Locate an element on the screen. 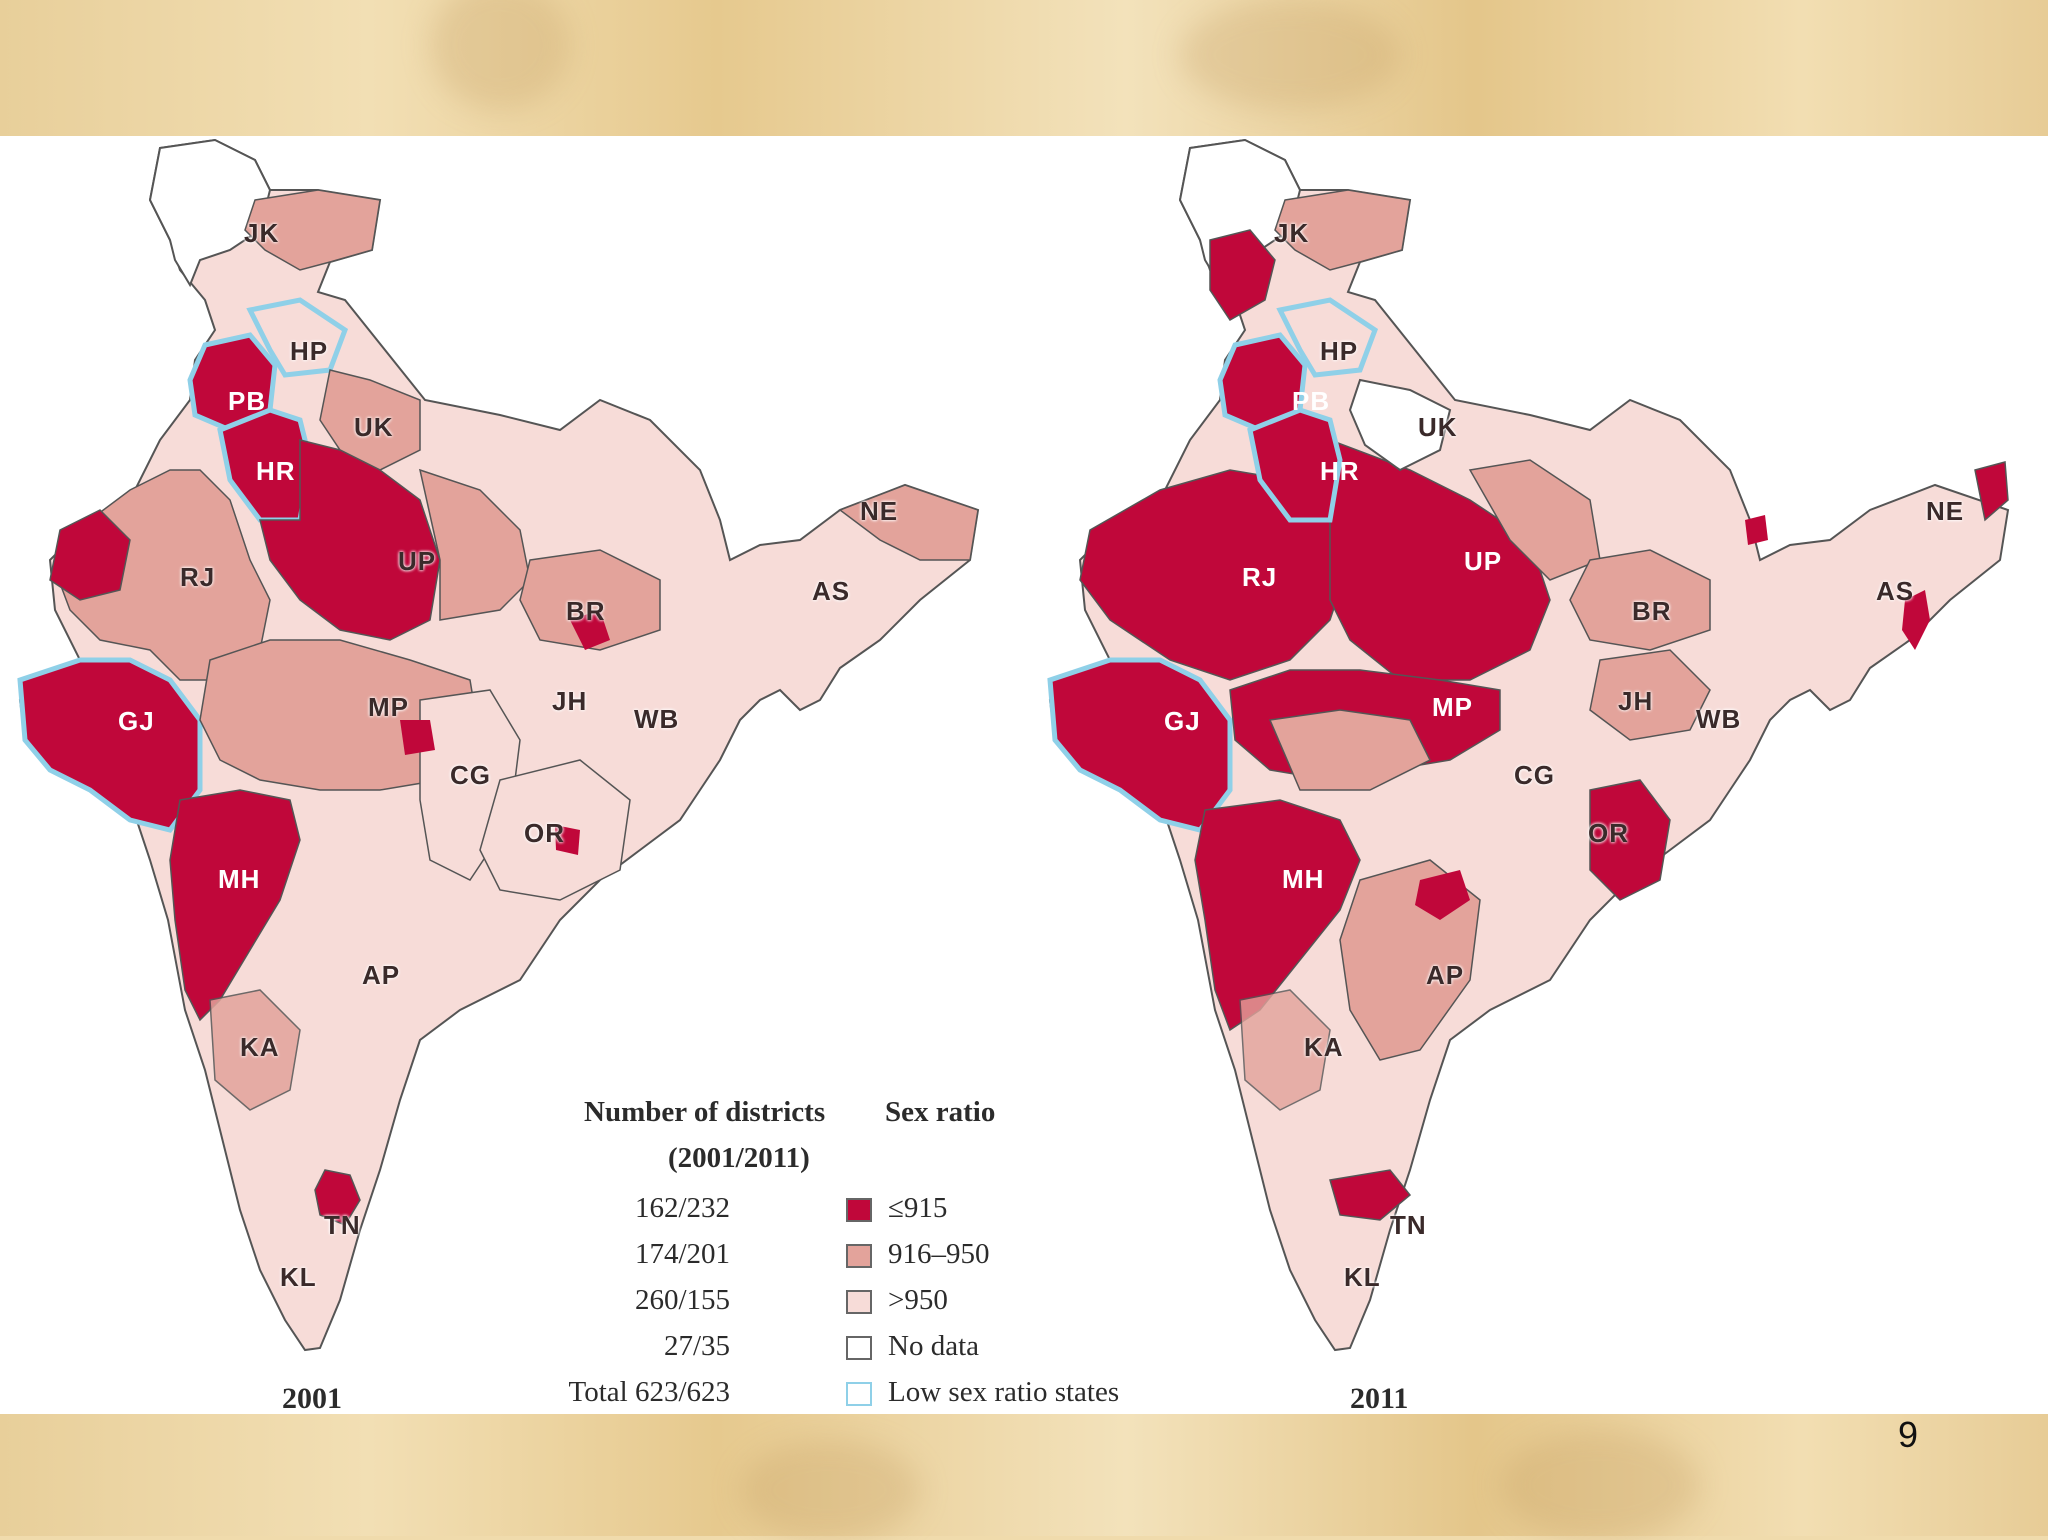 This screenshot has height=1540, width=2048. legend-row: 27/35 No data is located at coordinates (840, 1350).